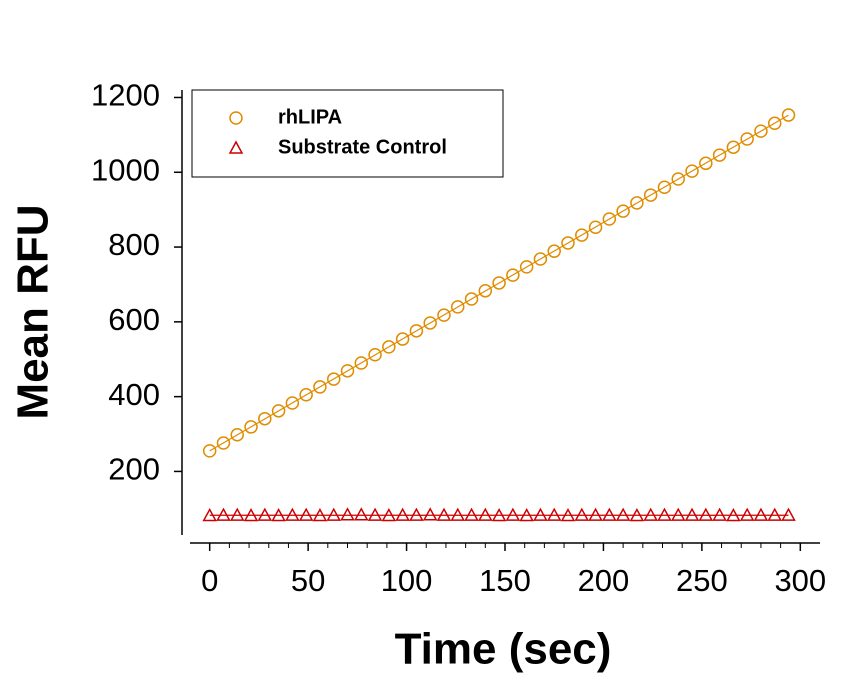  What do you see at coordinates (503, 649) in the screenshot?
I see `x-axis-title: Time (sec)` at bounding box center [503, 649].